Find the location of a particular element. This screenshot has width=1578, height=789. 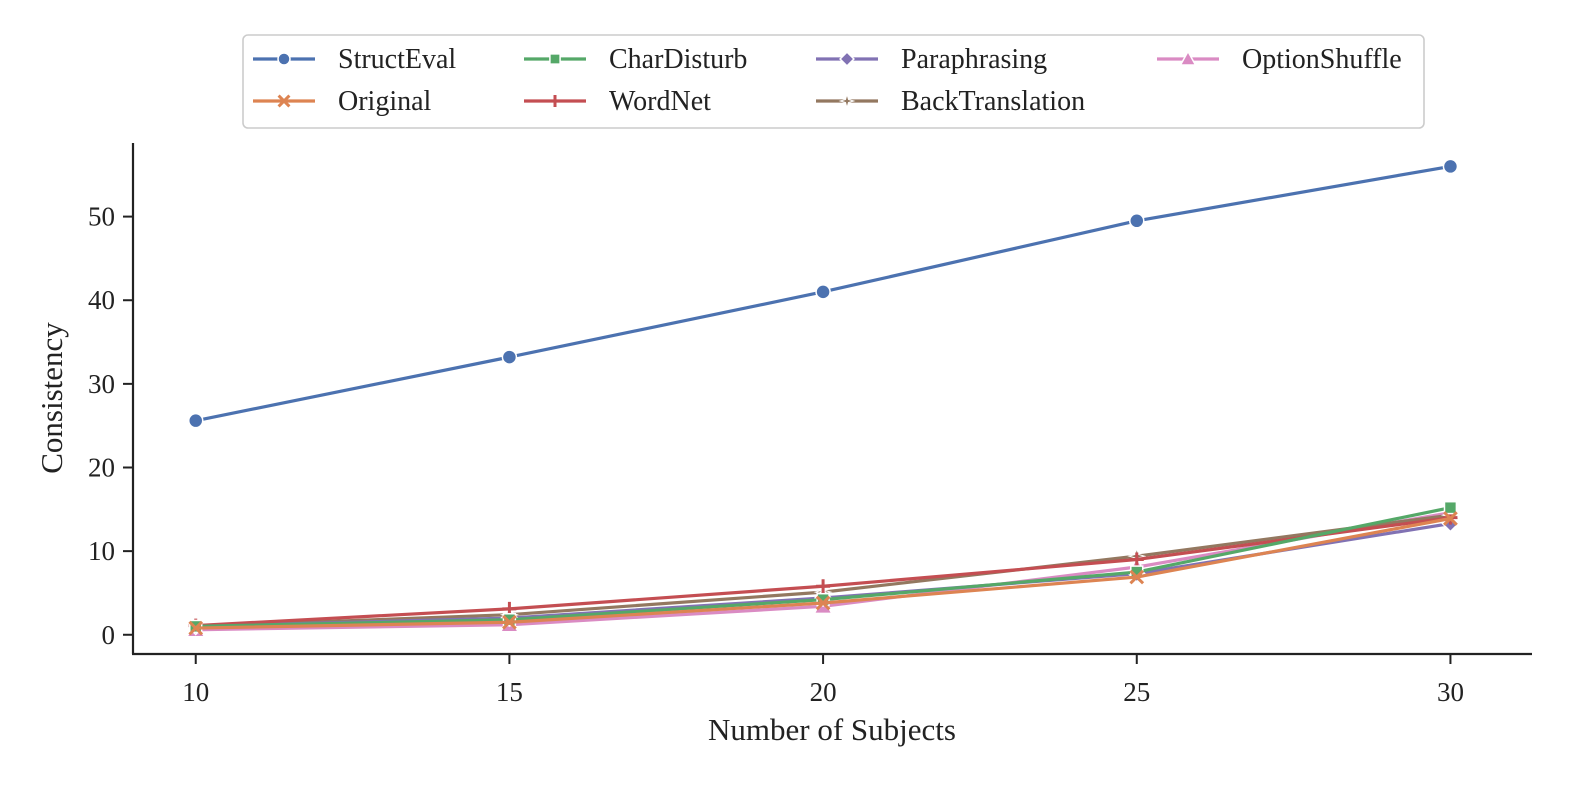

y-tick-label: 20 is located at coordinates (101, 467).